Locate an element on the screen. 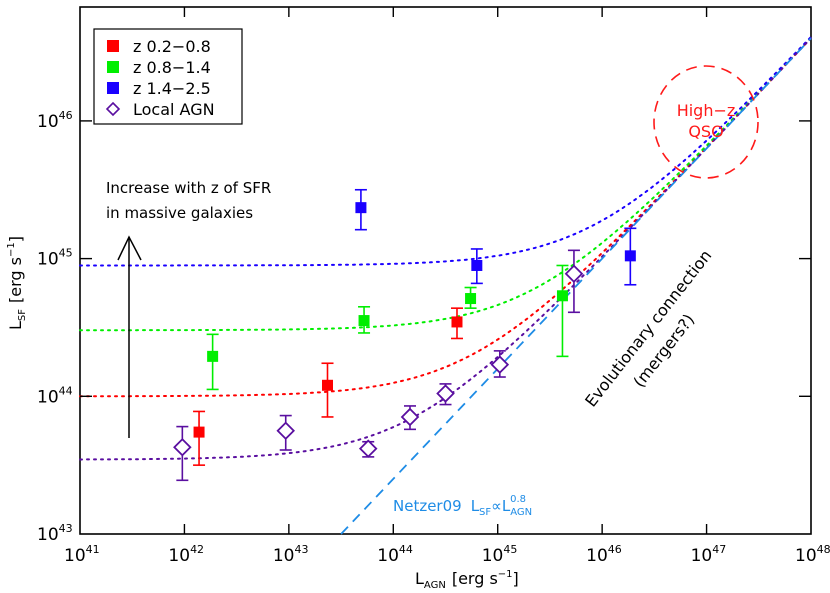 The height and width of the screenshot is (593, 830). y-tick-label: 1046 is located at coordinates (55, 120).